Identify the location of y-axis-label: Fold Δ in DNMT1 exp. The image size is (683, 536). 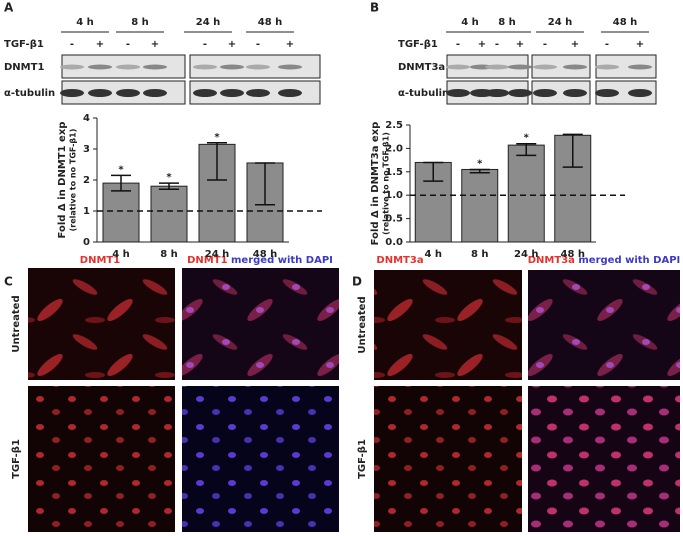
(62, 180).